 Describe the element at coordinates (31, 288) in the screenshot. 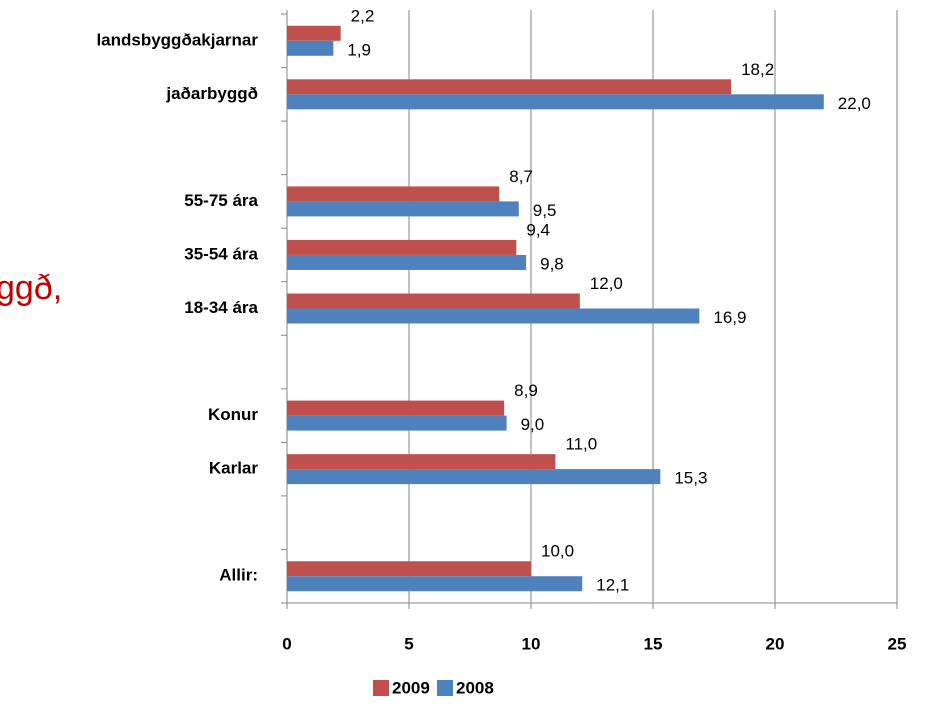

I see `slide-text-fragment: ggð,` at that location.